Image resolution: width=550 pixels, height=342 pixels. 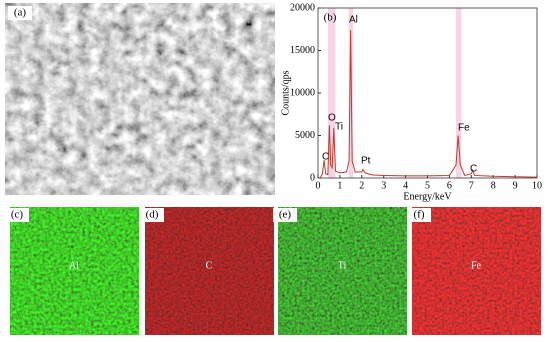 I want to click on panel-label: (a), so click(x=20, y=13).